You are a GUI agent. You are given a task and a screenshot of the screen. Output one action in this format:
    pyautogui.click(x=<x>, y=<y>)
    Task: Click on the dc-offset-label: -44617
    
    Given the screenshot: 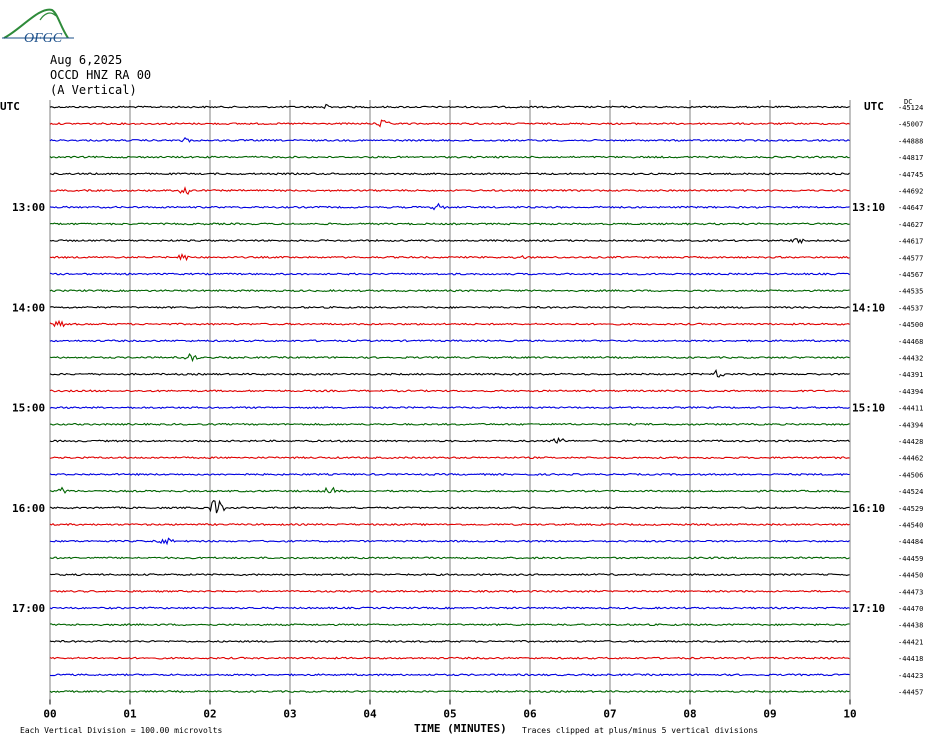 What is the action you would take?
    pyautogui.click(x=910, y=242)
    